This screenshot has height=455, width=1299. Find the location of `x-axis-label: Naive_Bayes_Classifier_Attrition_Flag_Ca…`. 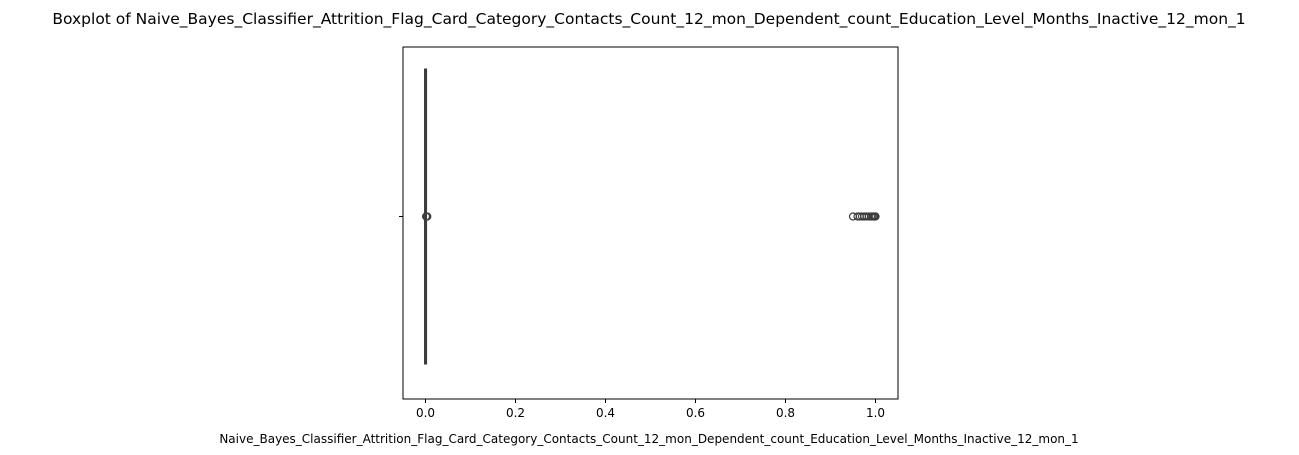

x-axis-label: Naive_Bayes_Classifier_Attrition_Flag_Ca… is located at coordinates (648, 439).